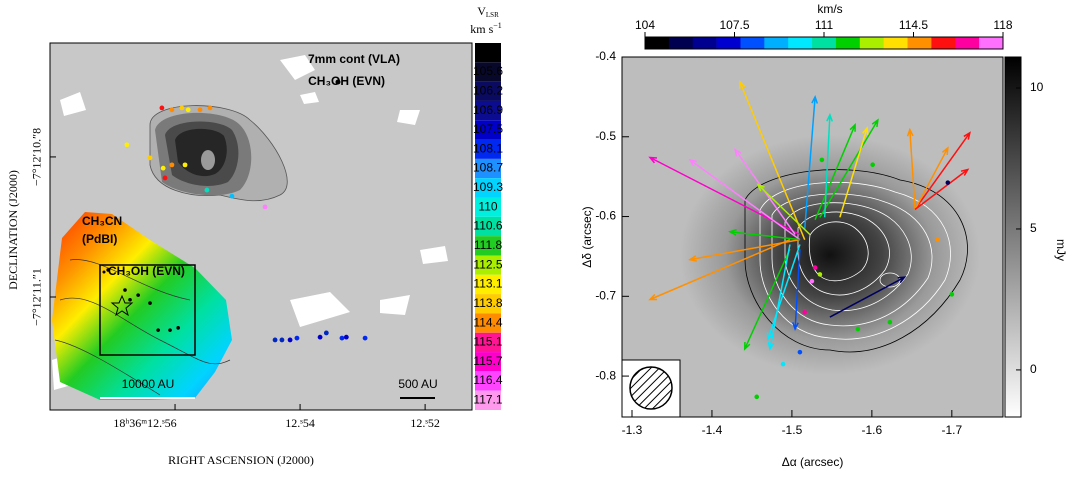 Image resolution: width=1074 pixels, height=482 pixels. What do you see at coordinates (487, 342) in the screenshot?
I see `colorbar-label: 115.1` at bounding box center [487, 342].